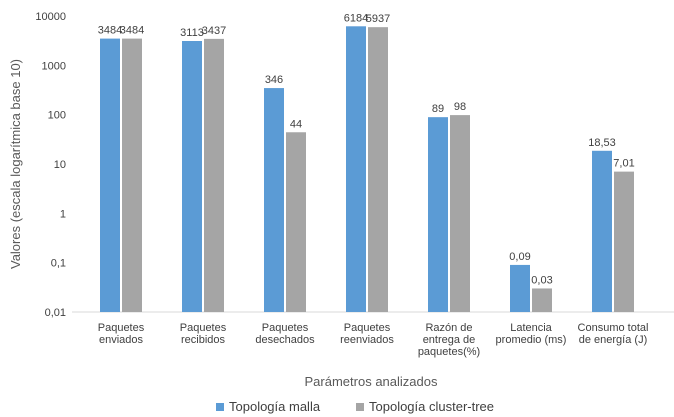 Image resolution: width=674 pixels, height=417 pixels. Describe the element at coordinates (356, 18) in the screenshot. I see `data-label: 6184` at that location.